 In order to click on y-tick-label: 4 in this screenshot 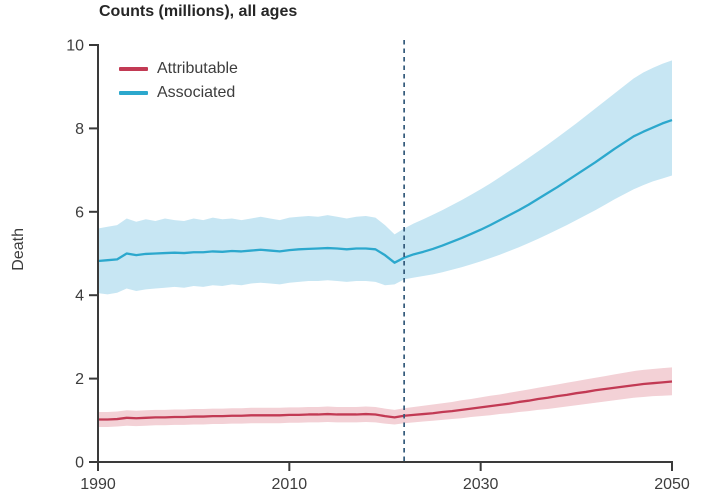, I will do `click(79, 296)`.